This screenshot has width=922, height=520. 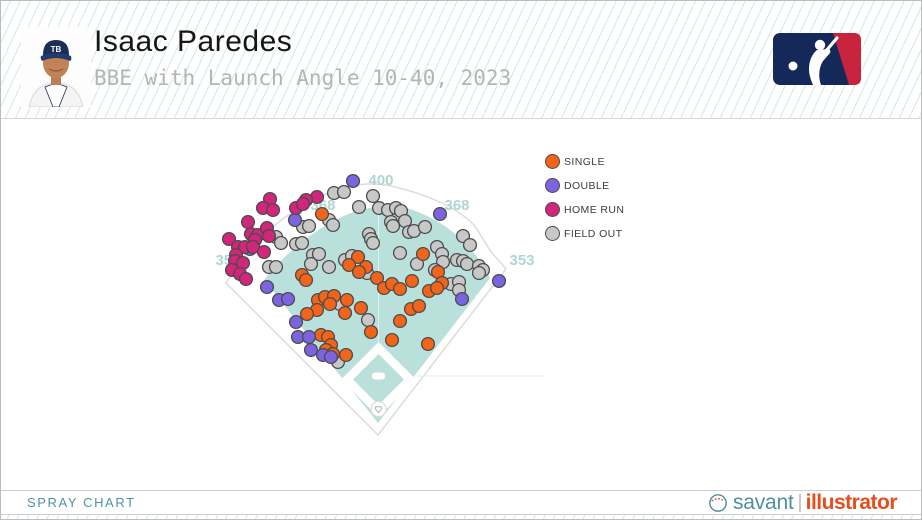 I want to click on mlb-logo, so click(x=817, y=59).